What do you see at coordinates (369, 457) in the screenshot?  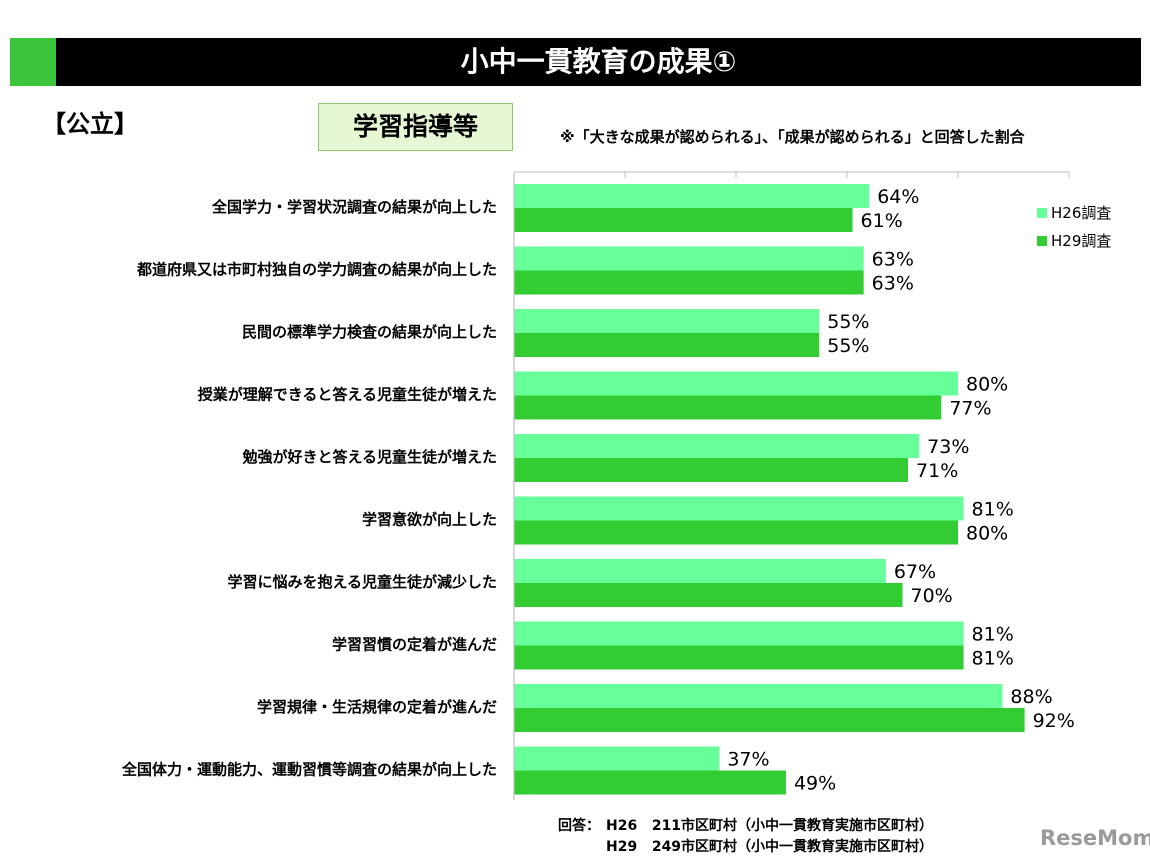 I see `category-label: 勉強が好きと答える児童生徒が増えた` at bounding box center [369, 457].